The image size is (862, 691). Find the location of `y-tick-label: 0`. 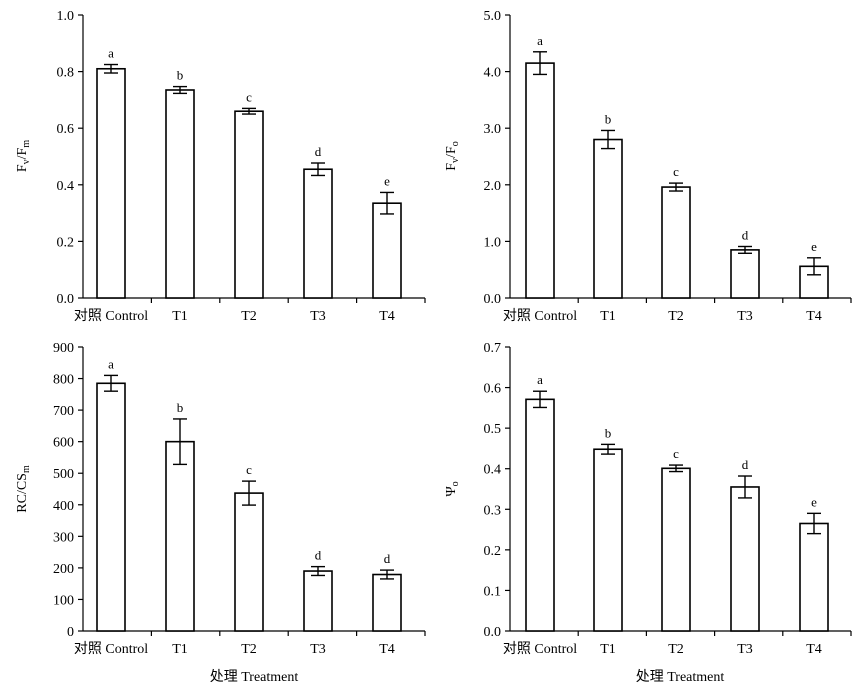

y-tick-label: 0 is located at coordinates (70, 632).